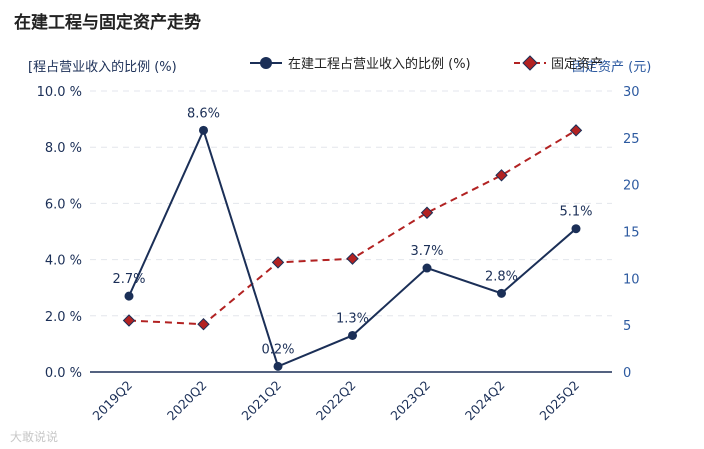 This screenshot has width=704, height=449. I want to click on y-right-tick-label: 25, so click(631, 139).